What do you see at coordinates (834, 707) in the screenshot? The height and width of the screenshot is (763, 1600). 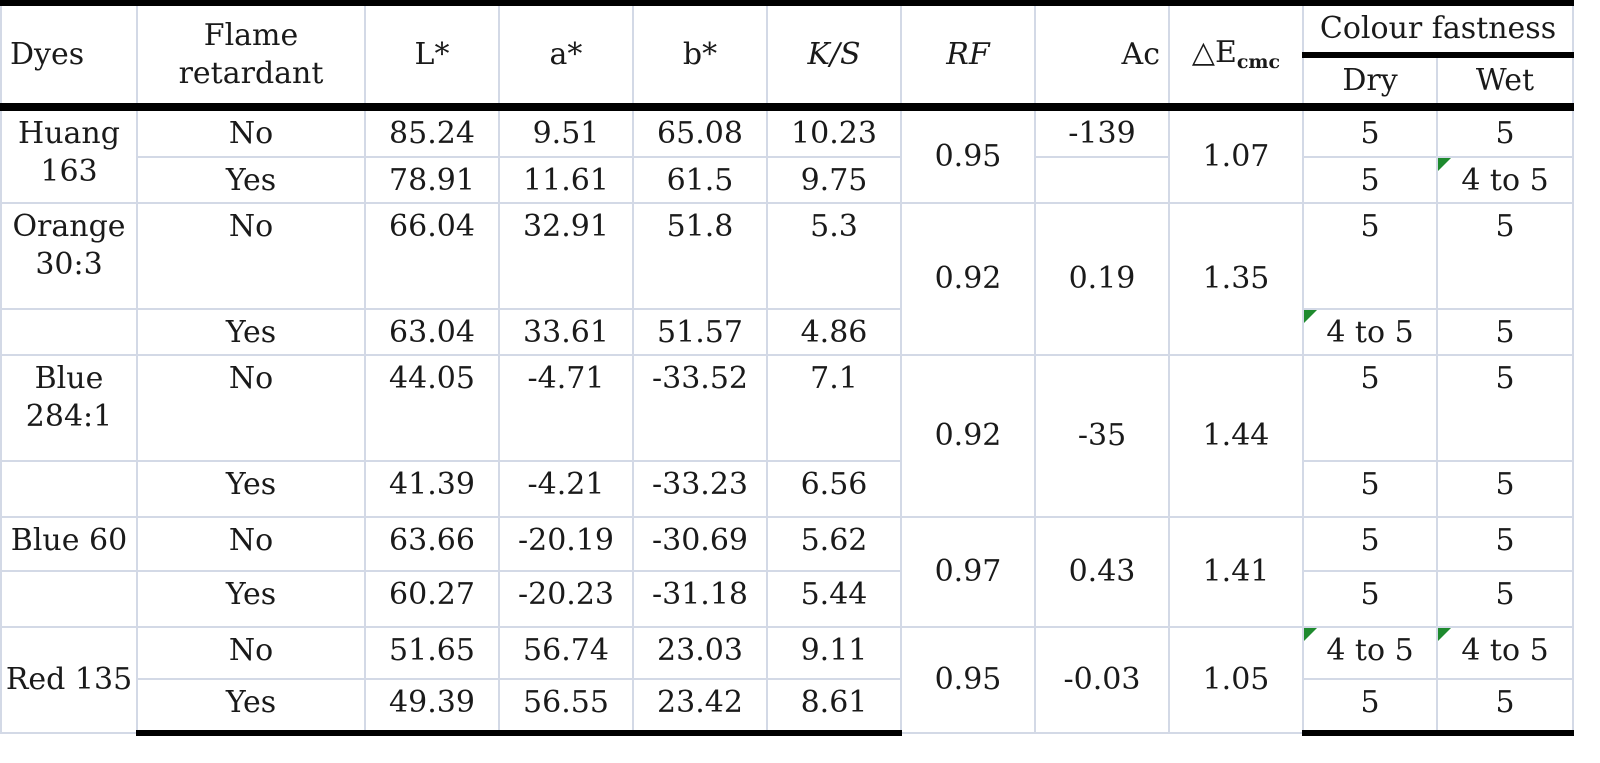 I see `ks-cell: 8.61` at bounding box center [834, 707].